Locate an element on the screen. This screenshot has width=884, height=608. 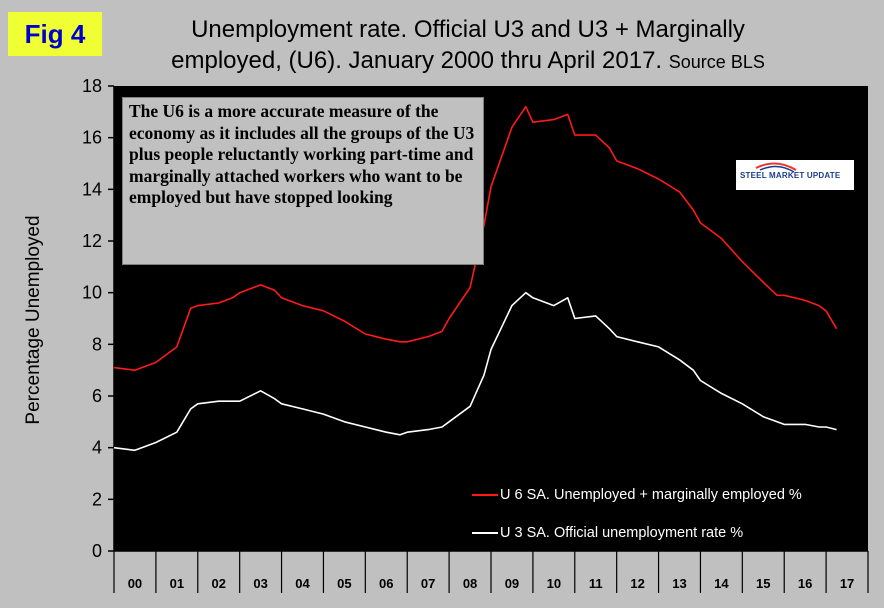
y-tick-label: 16 is located at coordinates (92, 138).